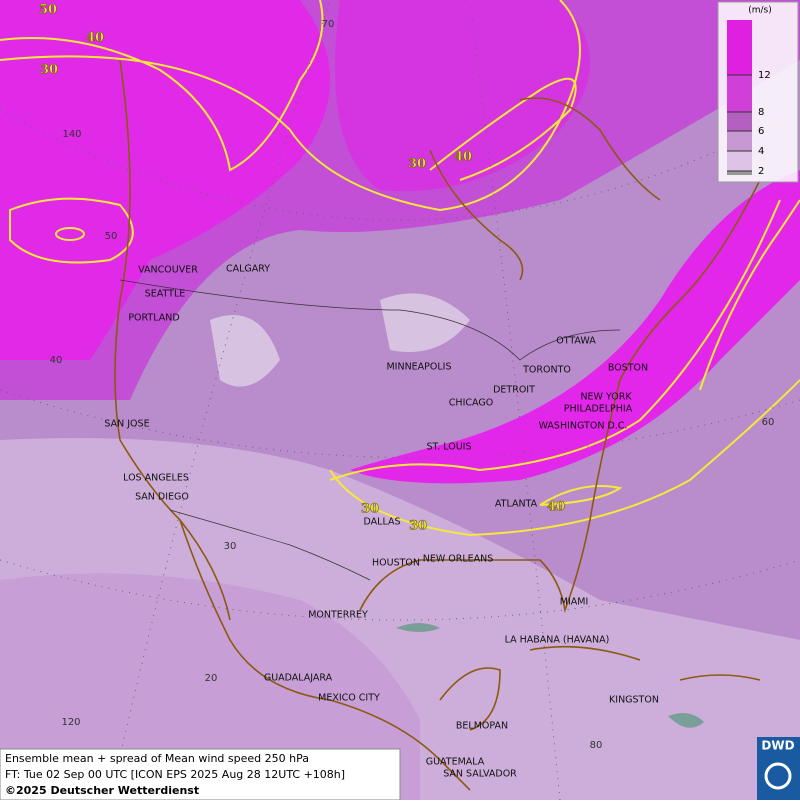 The image size is (800, 804). I want to click on city-label: KINGSTON, so click(634, 700).